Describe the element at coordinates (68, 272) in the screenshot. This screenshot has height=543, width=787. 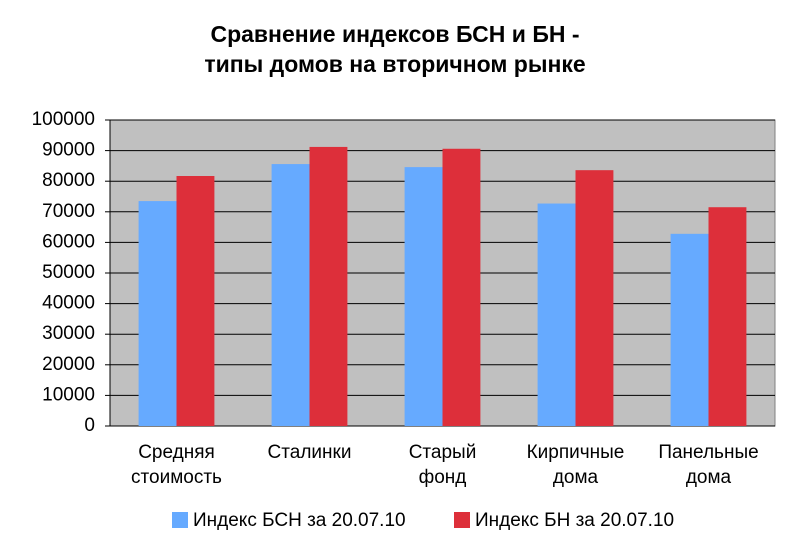
I see `y-tick-label: 50000` at that location.